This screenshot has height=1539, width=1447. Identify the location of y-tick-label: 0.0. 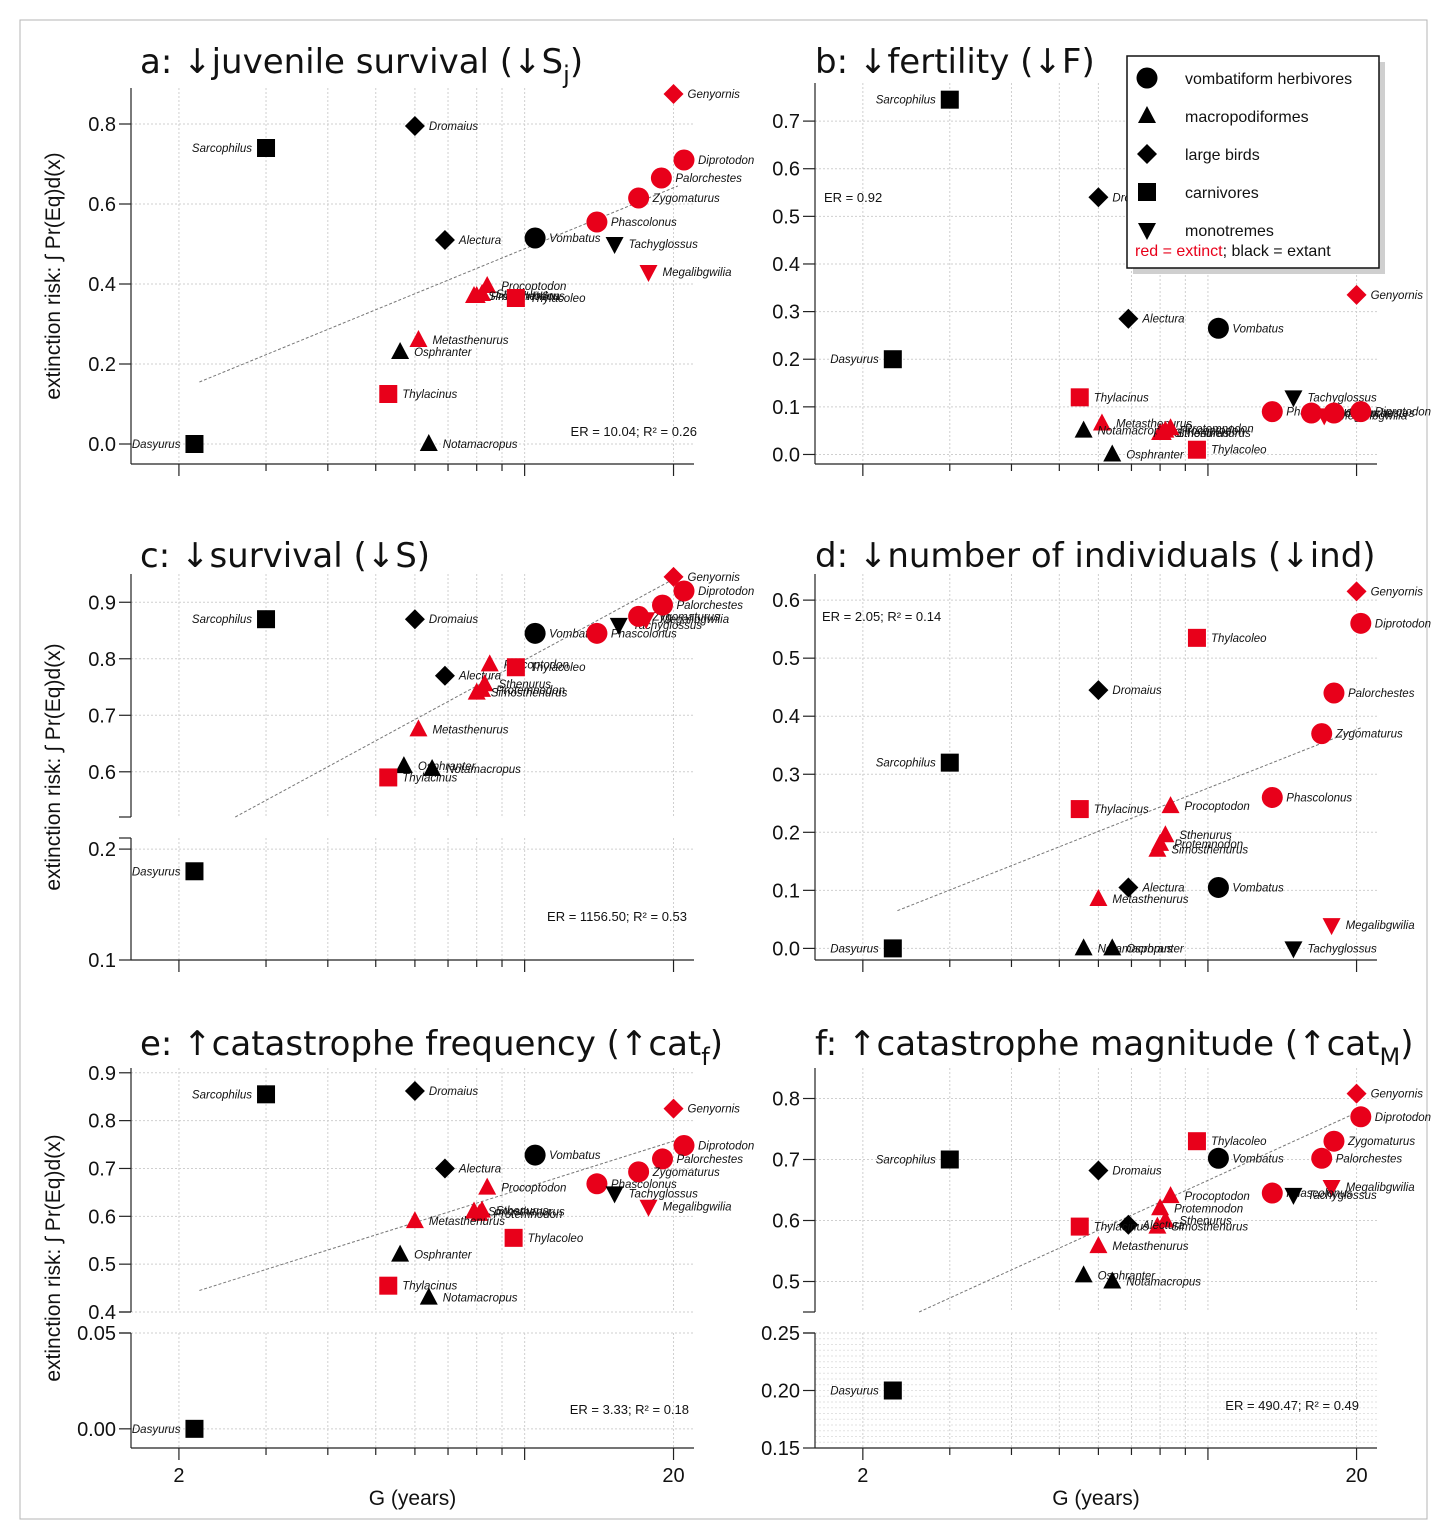
(786, 455).